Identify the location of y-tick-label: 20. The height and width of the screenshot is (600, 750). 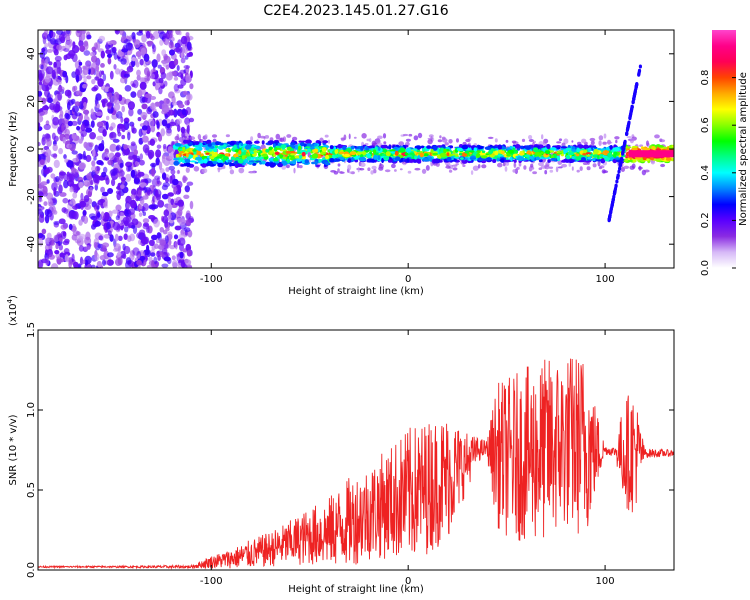
(31, 101).